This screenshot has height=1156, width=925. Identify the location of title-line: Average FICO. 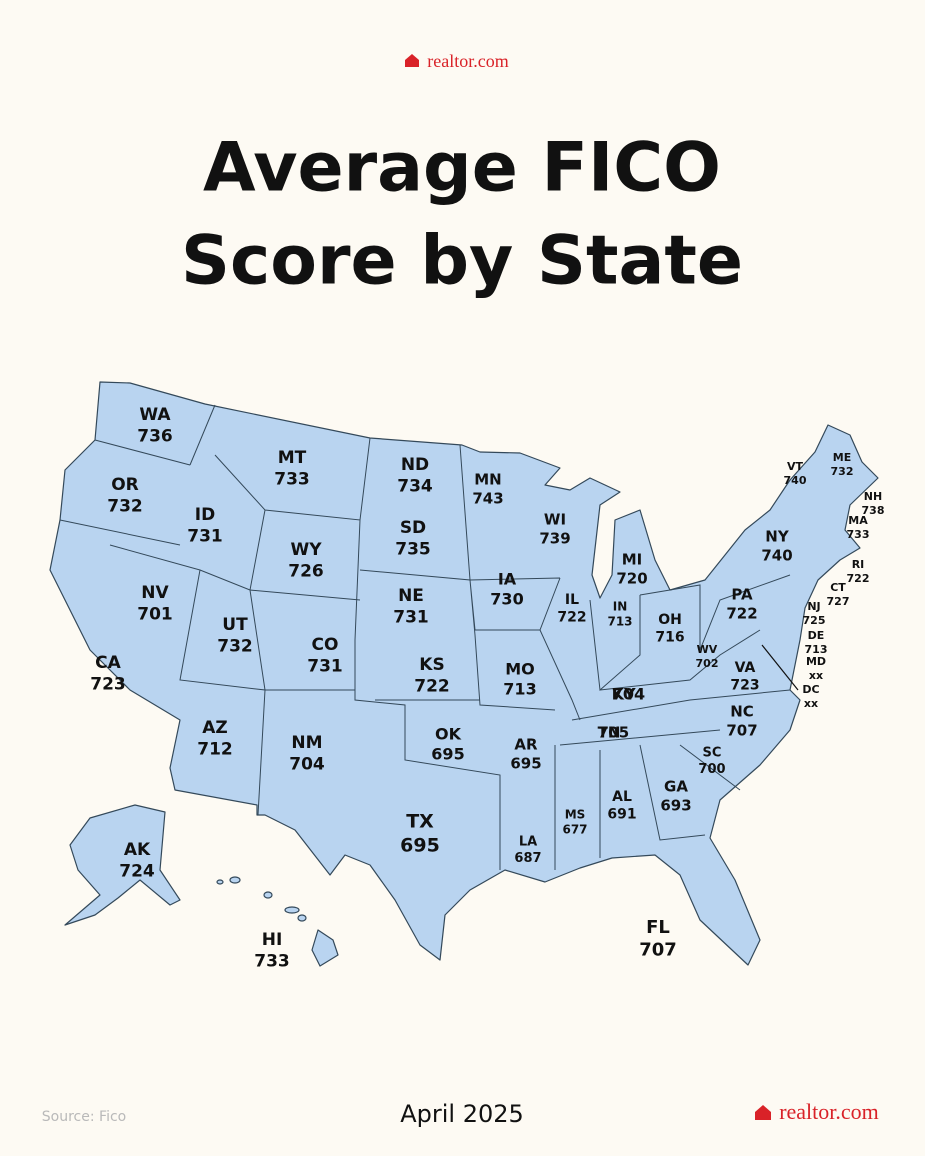
(462, 168).